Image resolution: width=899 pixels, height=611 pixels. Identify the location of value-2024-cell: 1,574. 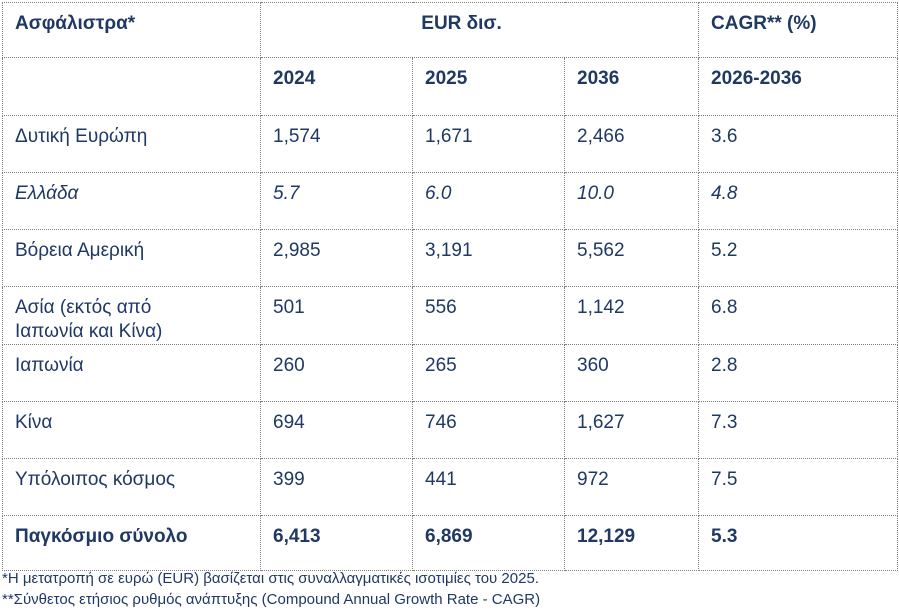
(336, 144).